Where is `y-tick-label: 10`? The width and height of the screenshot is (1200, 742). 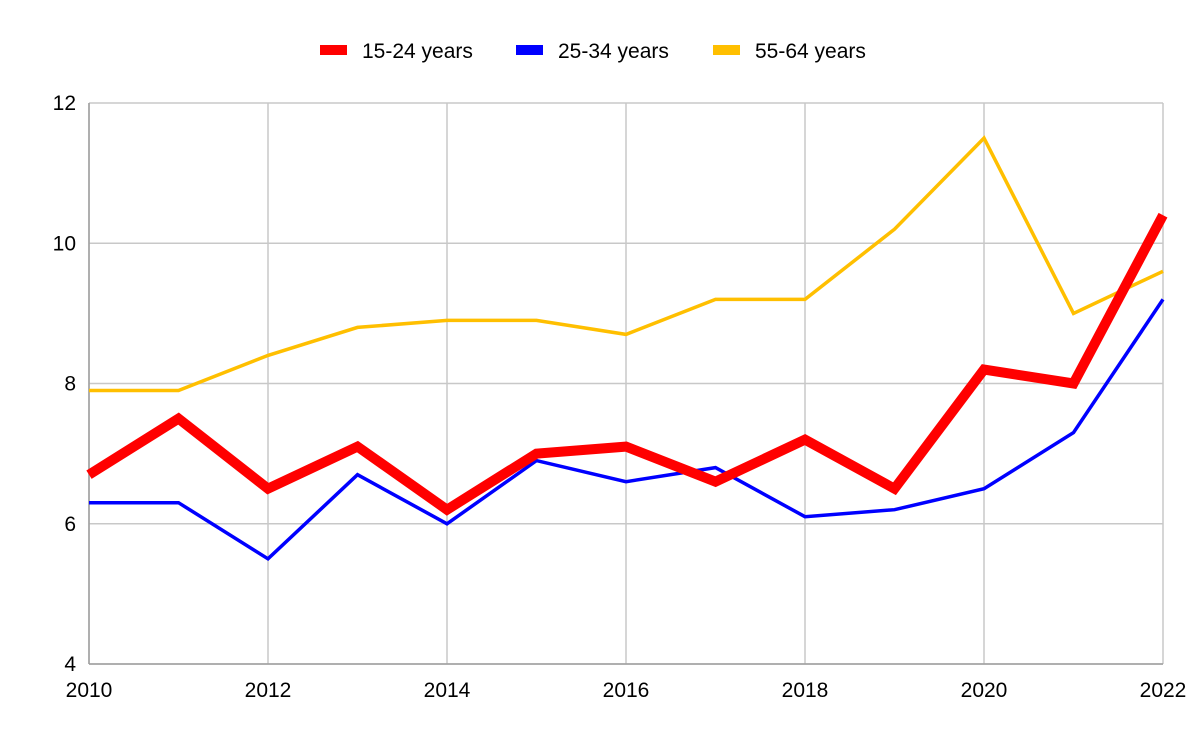
y-tick-label: 10 is located at coordinates (64, 243).